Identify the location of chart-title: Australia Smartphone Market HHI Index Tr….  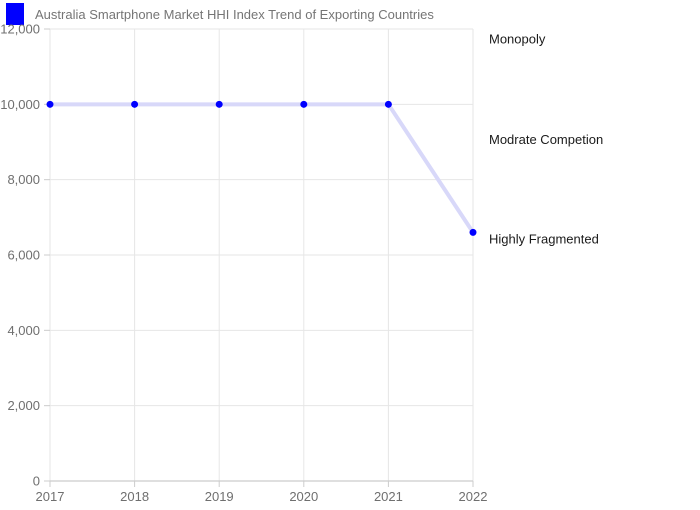
(234, 14).